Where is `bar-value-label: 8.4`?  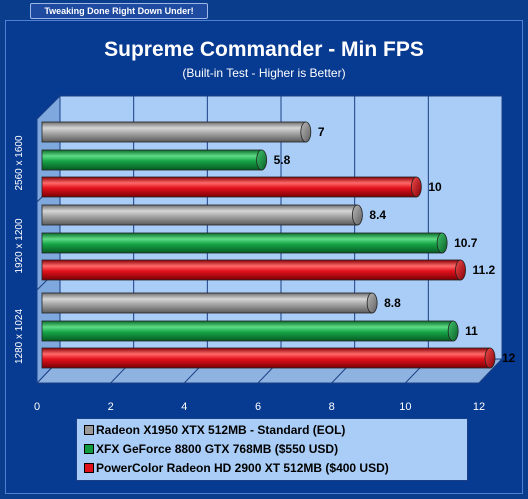
bar-value-label: 8.4 is located at coordinates (377, 215).